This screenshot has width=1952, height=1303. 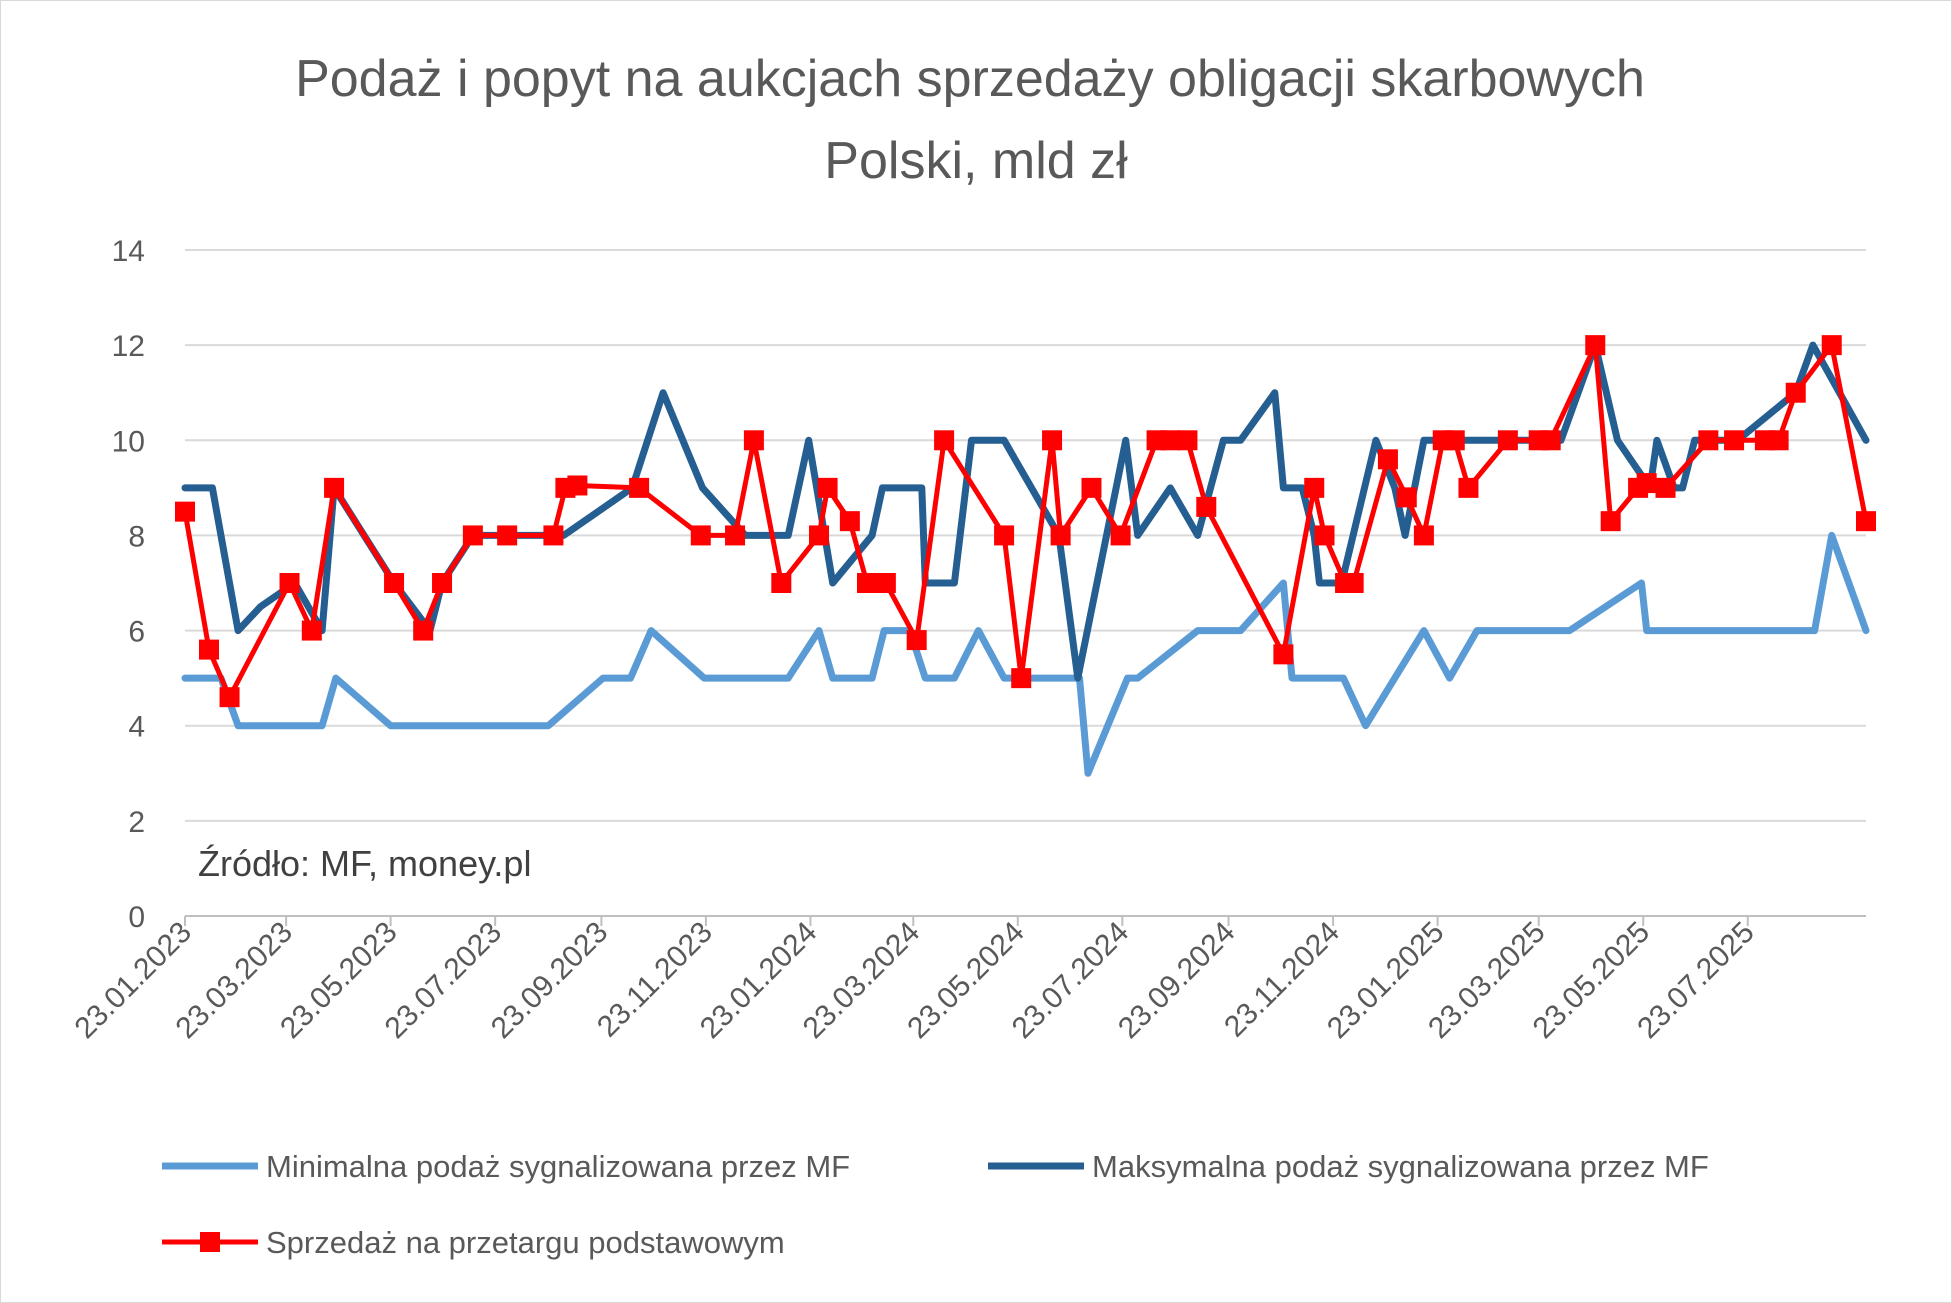 What do you see at coordinates (558, 1166) in the screenshot?
I see `legend-label-0: Minimalna podaż sygnalizowana przez MF` at bounding box center [558, 1166].